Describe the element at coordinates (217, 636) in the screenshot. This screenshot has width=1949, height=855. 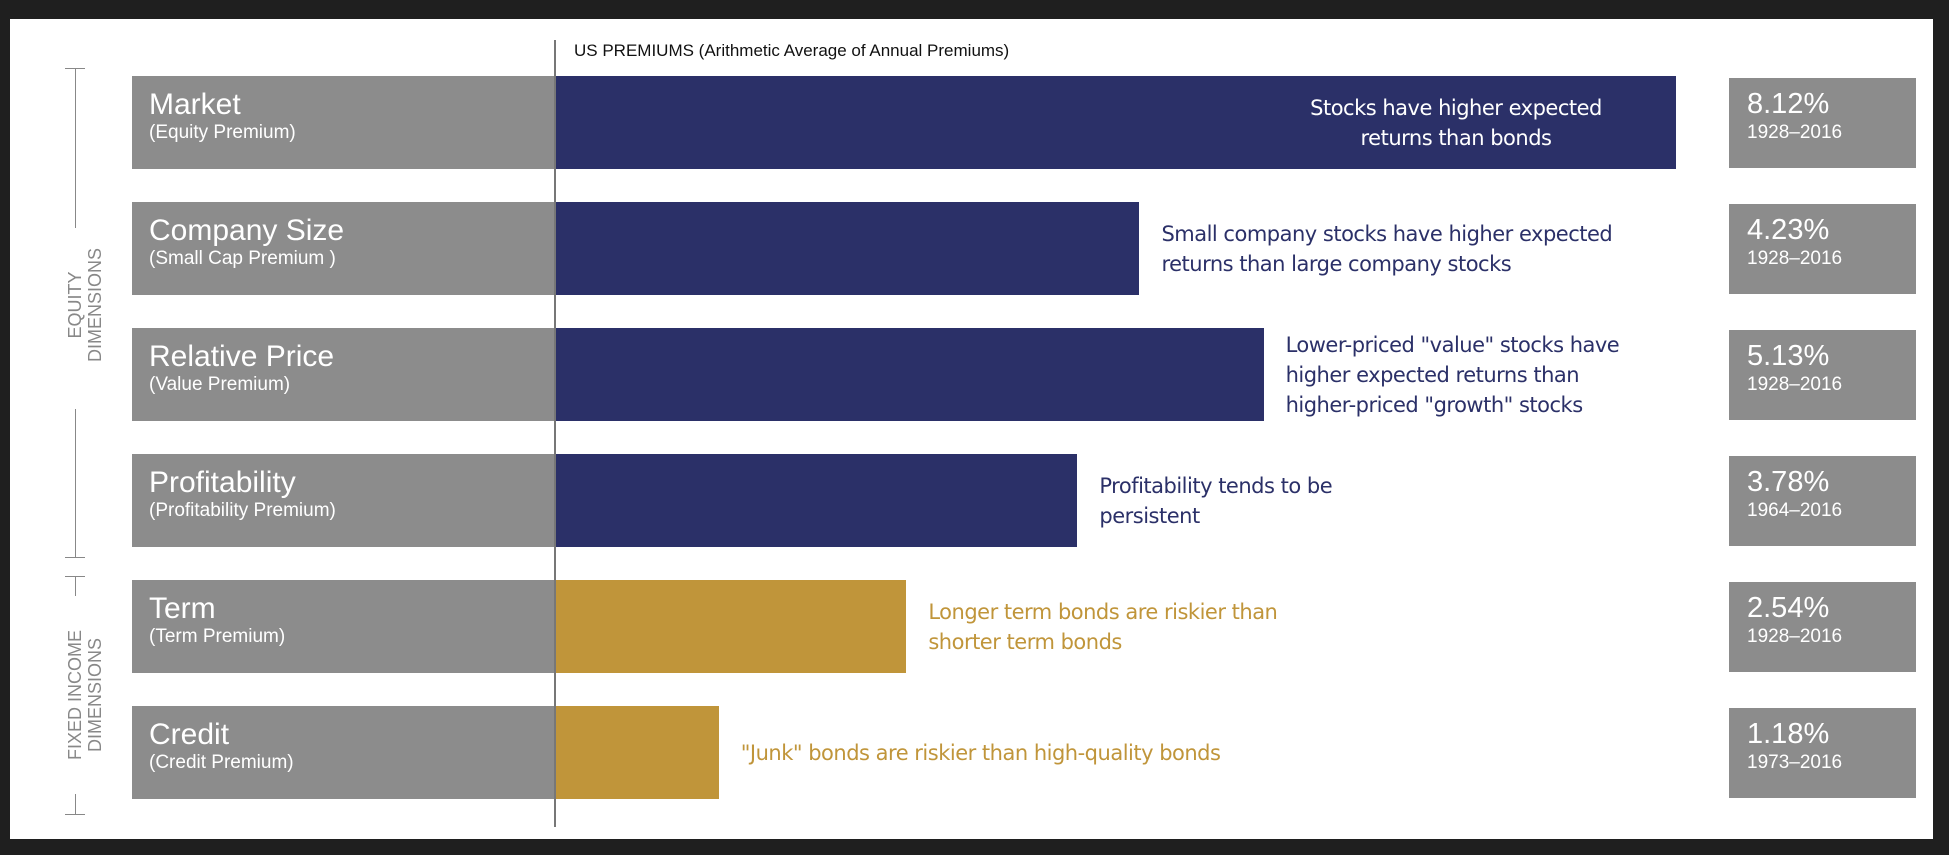
I see `row-subtitle: (Term Premium)` at that location.